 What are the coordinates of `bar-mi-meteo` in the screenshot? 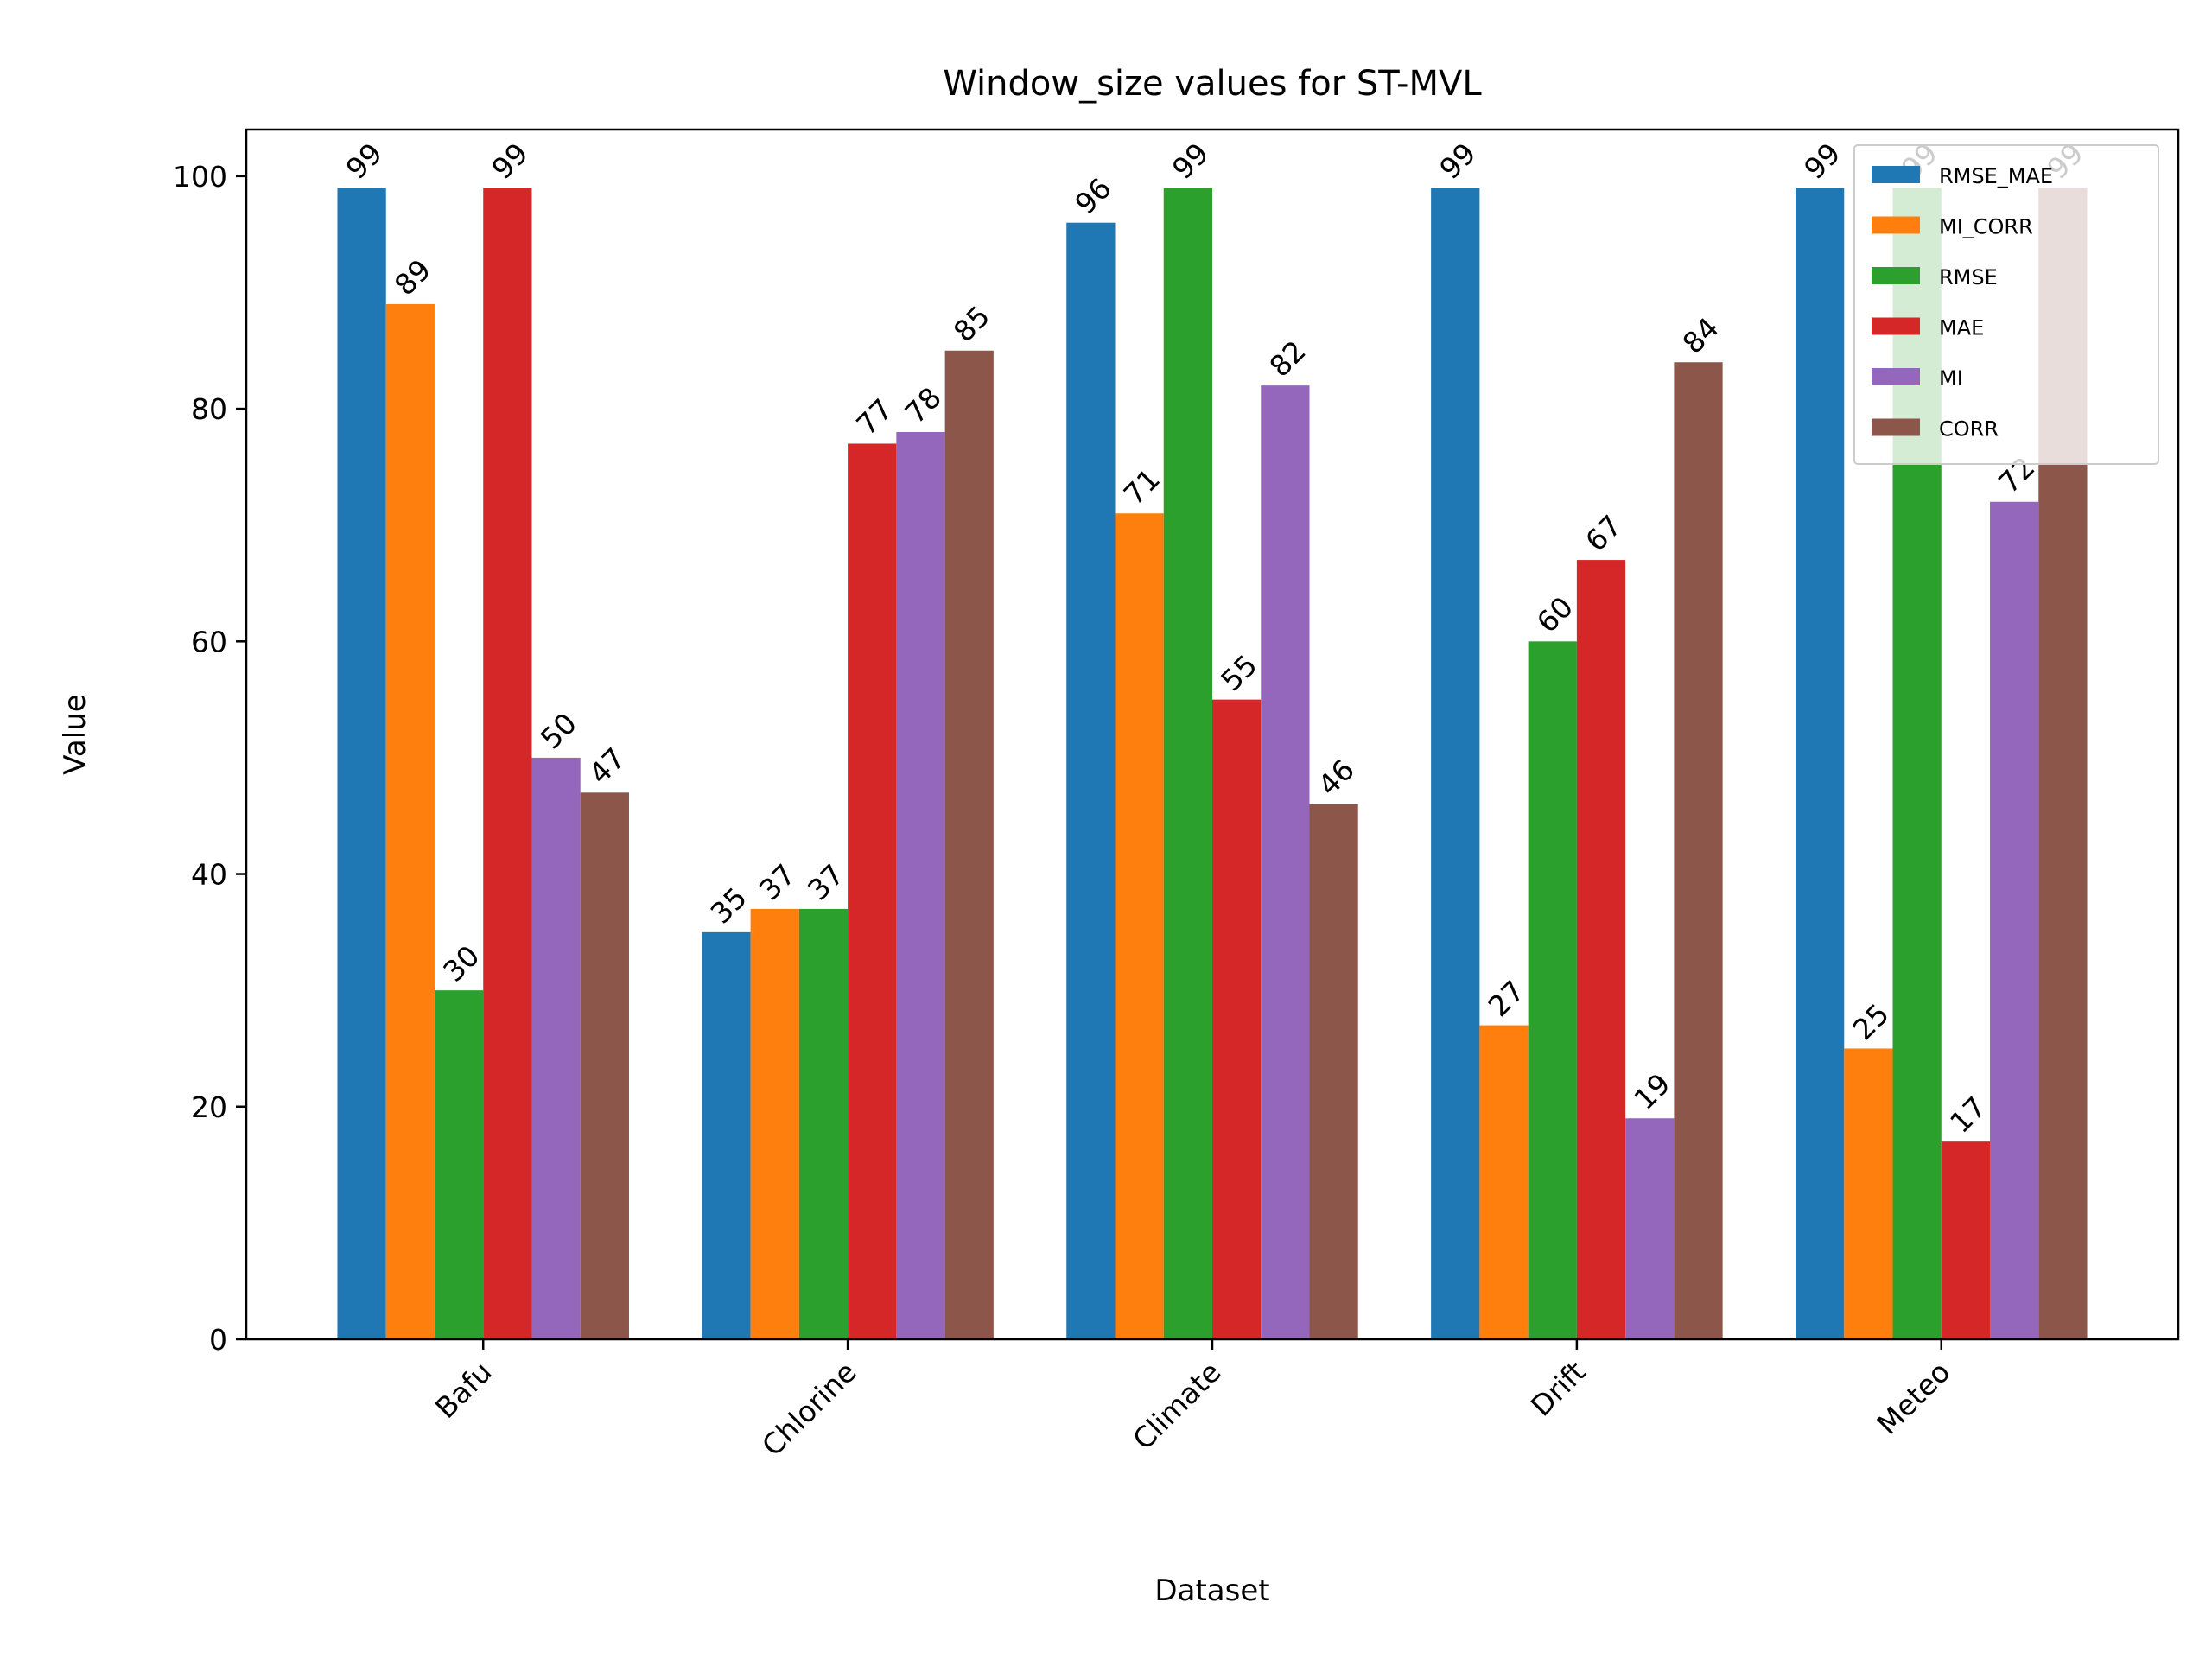 It's located at (2014, 920).